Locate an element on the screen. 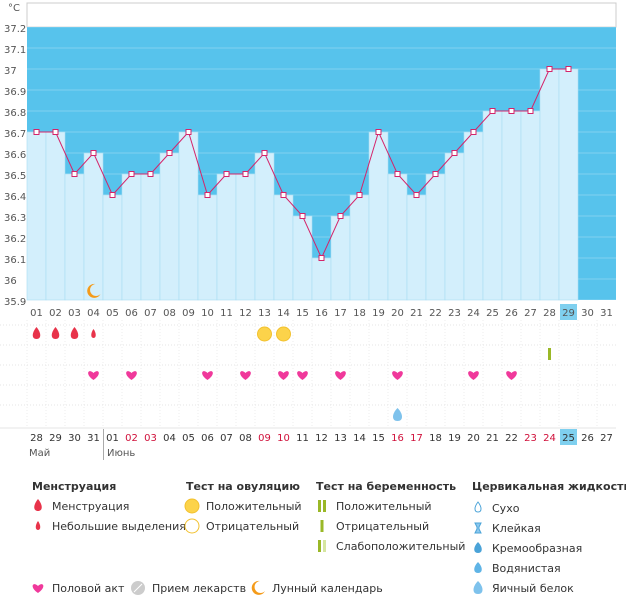 This screenshot has height=595, width=626. x-tick-label: 02 is located at coordinates (55, 313).